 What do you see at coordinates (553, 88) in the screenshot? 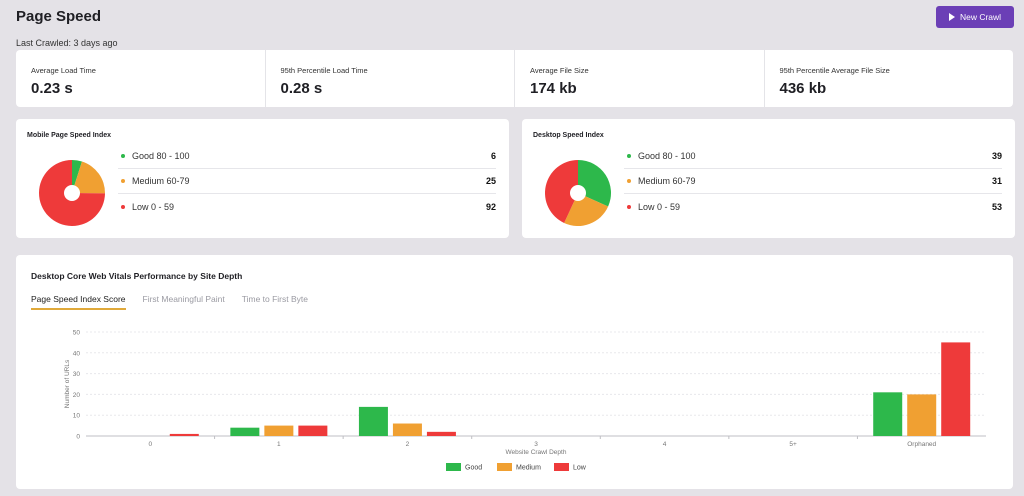
I see `stat-value: 174 kb` at bounding box center [553, 88].